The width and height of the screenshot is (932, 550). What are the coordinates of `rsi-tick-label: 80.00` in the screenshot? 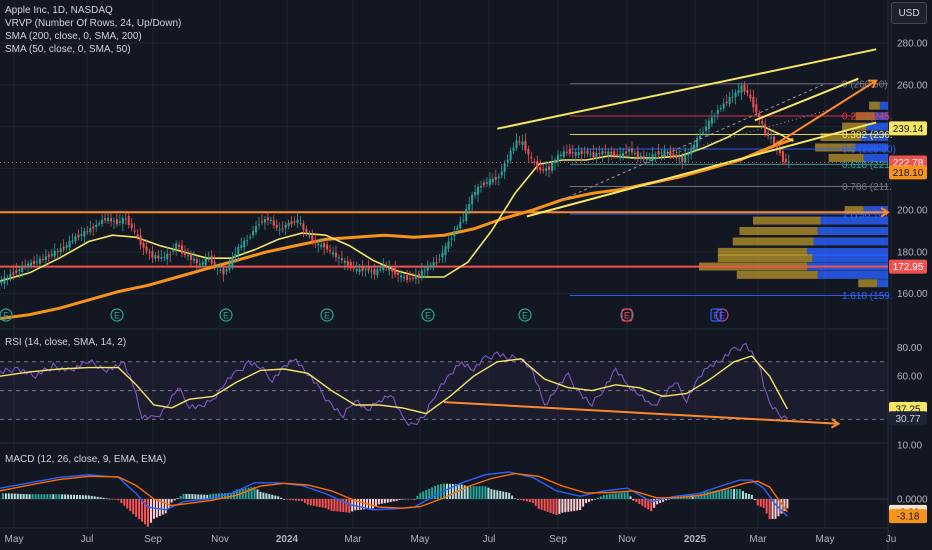 It's located at (909, 348).